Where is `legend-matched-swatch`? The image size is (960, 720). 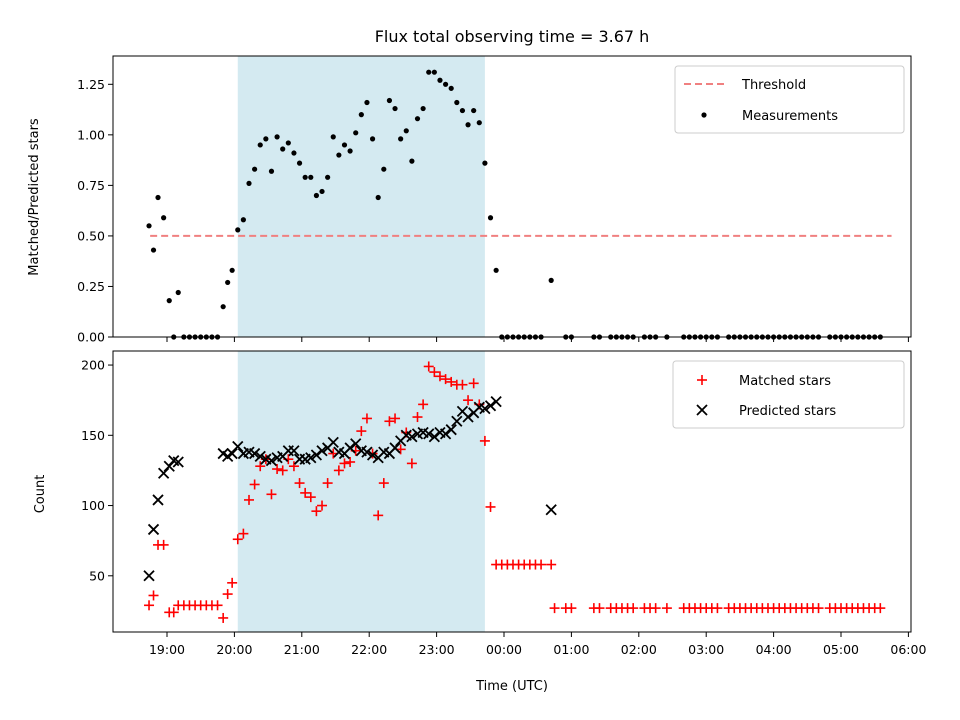
legend-matched-swatch is located at coordinates (702, 380).